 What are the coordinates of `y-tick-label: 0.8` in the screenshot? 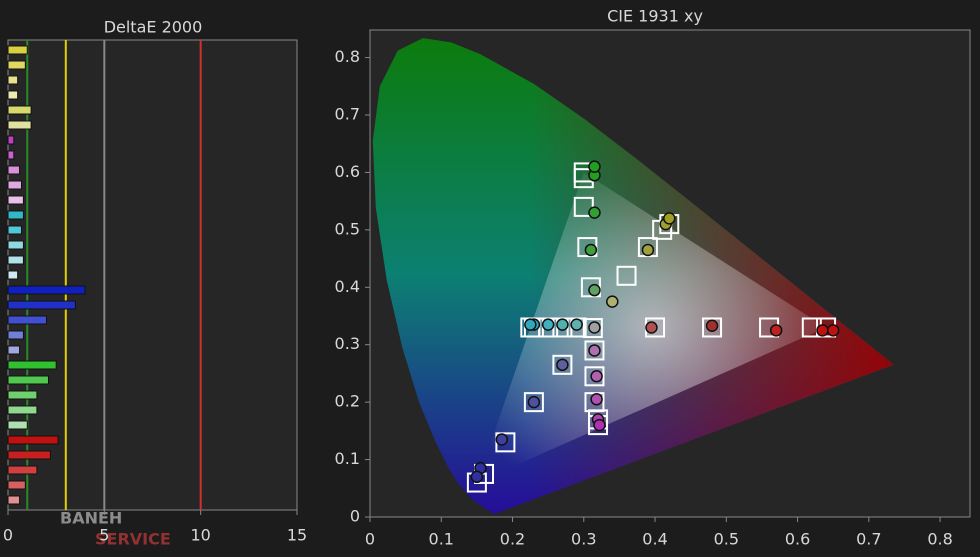 It's located at (347, 56).